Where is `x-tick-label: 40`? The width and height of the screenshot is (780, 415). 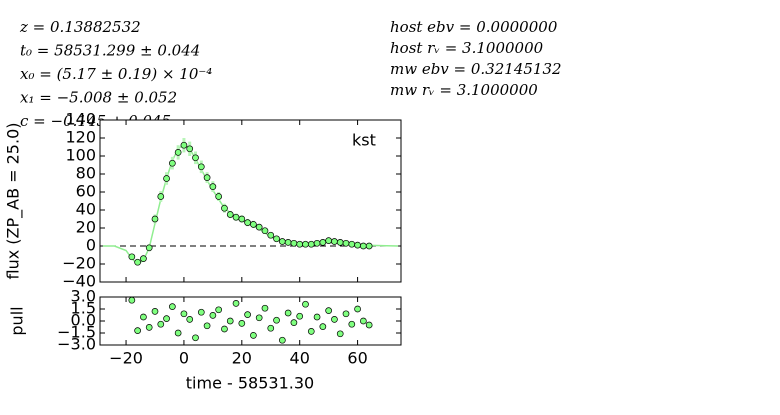 x-tick-label: 40 is located at coordinates (300, 358).